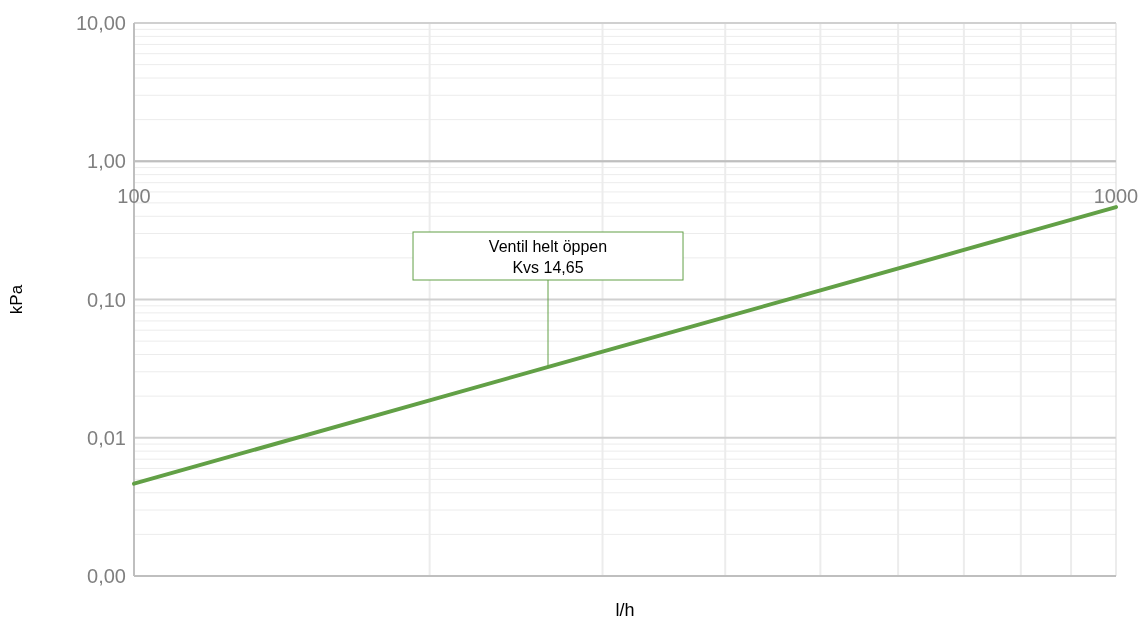 This screenshot has height=624, width=1147. What do you see at coordinates (100, 23) in the screenshot?
I see `y-tick-label: 10,00` at bounding box center [100, 23].